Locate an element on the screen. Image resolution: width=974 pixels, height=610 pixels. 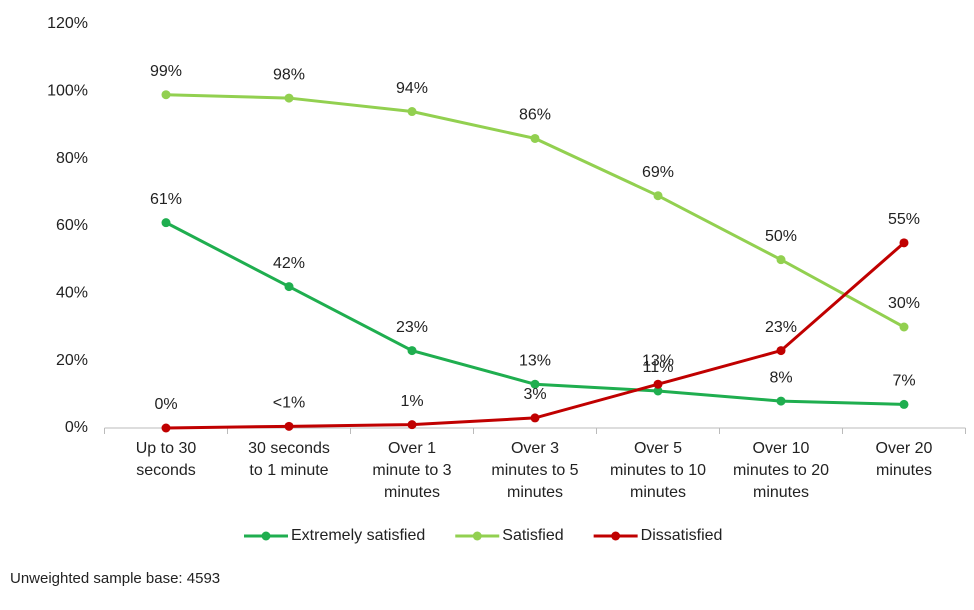
y-tick-label: 20% is located at coordinates (72, 360).